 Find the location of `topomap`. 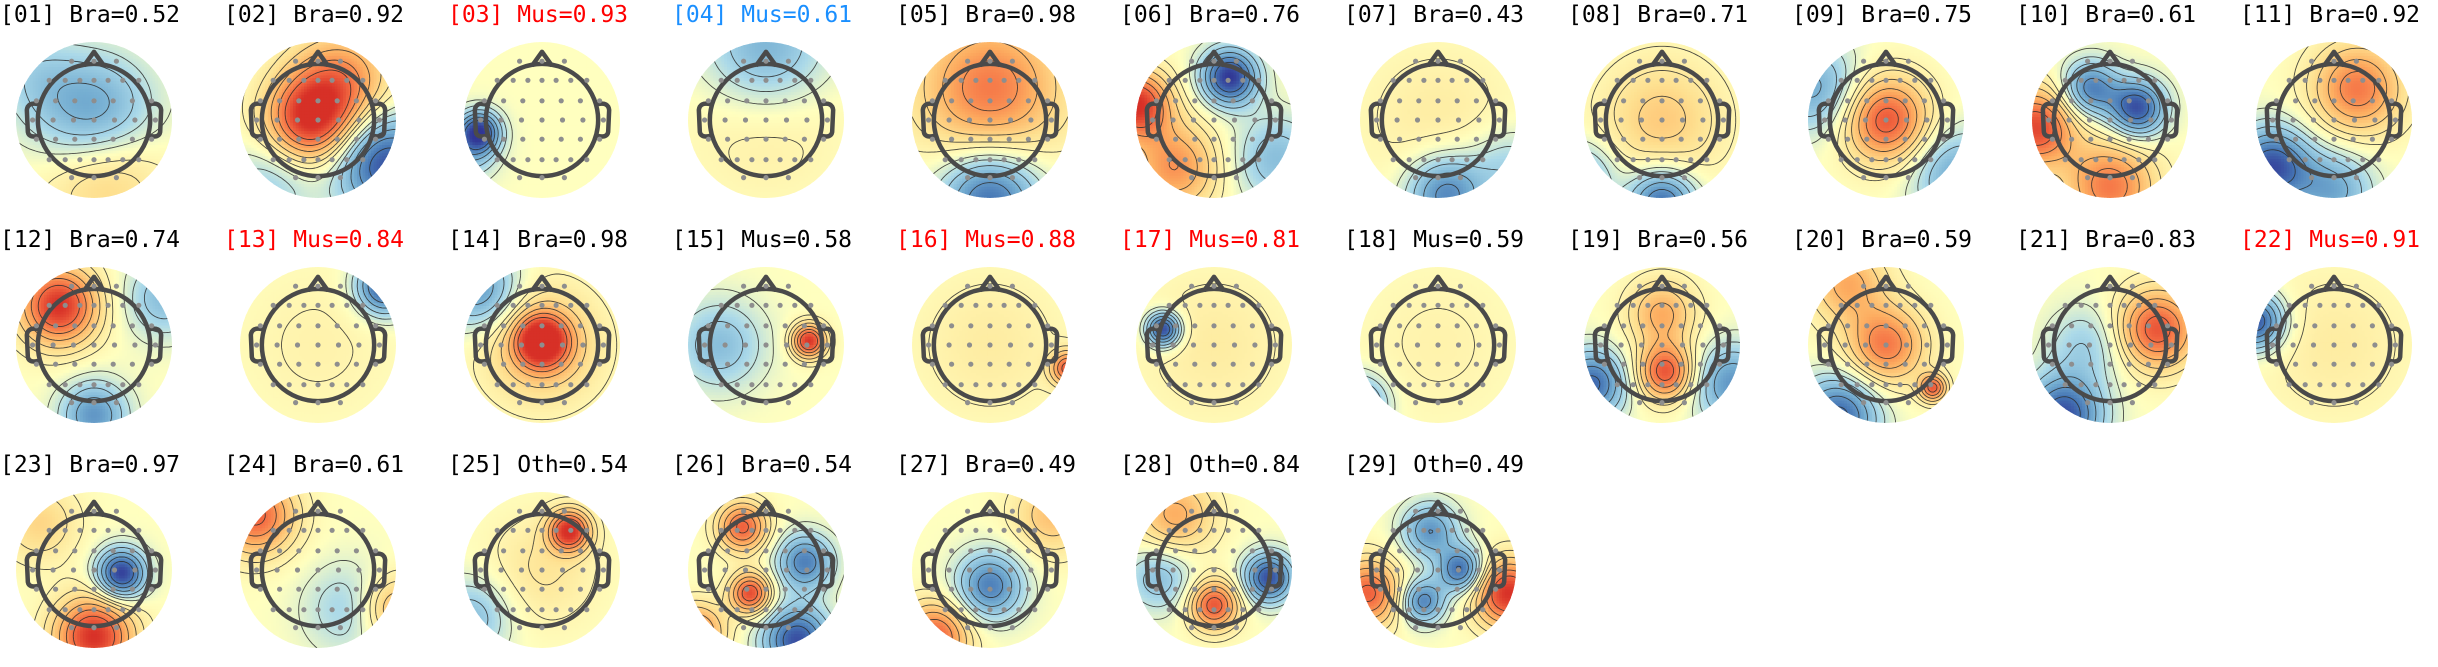

topomap is located at coordinates (1438, 345).